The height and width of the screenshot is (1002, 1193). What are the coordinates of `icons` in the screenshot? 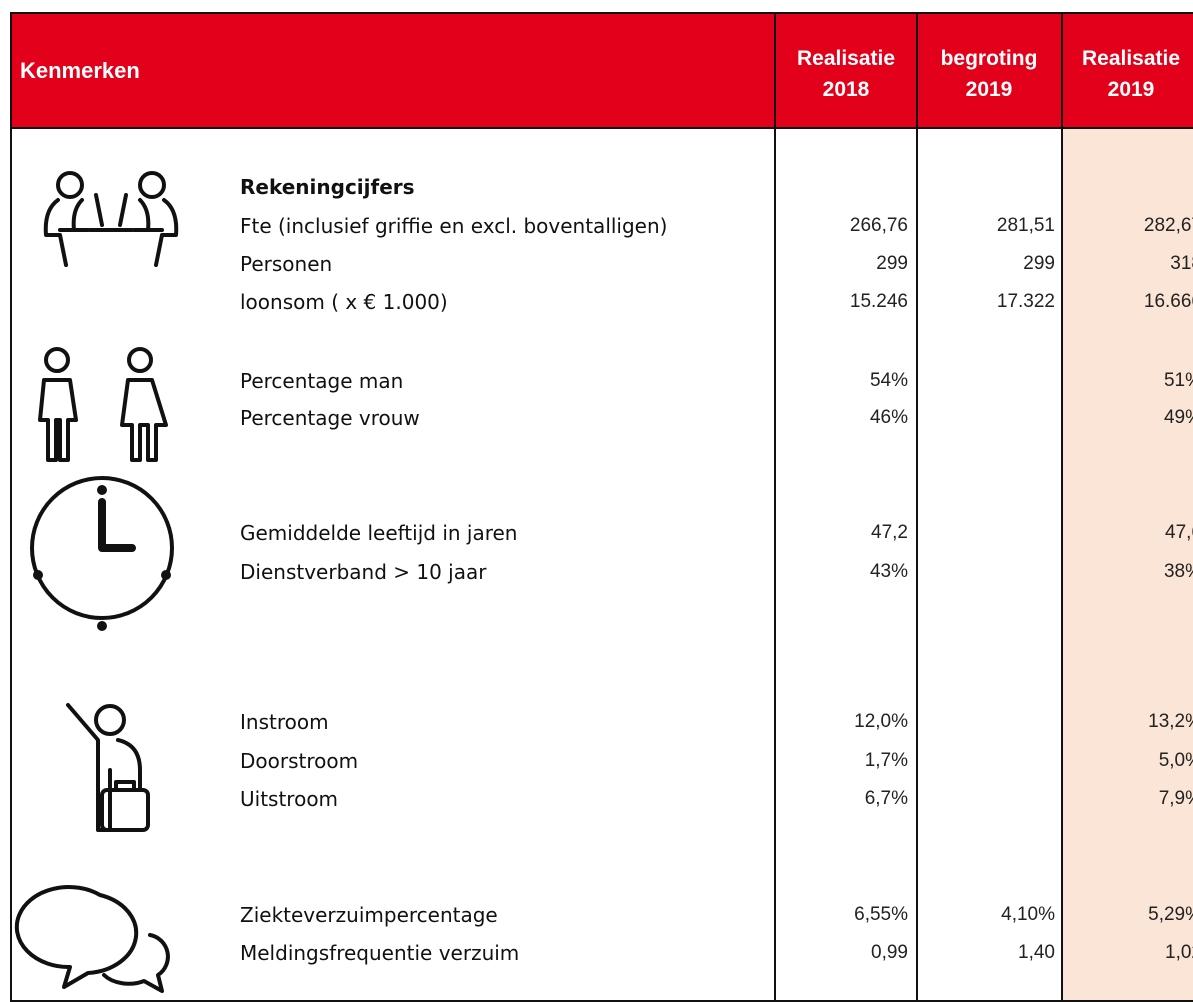 It's located at (96, 582).